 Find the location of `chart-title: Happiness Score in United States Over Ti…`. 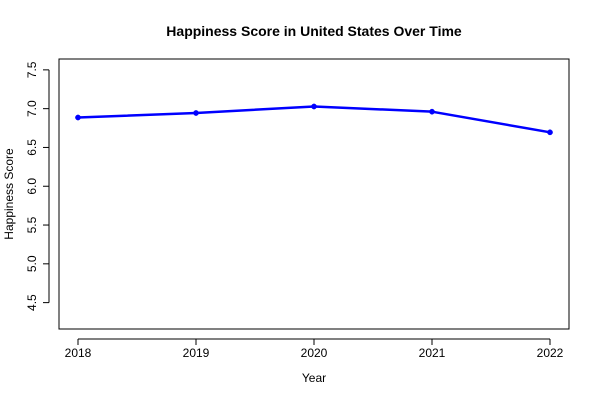

chart-title: Happiness Score in United States Over Ti… is located at coordinates (314, 31).